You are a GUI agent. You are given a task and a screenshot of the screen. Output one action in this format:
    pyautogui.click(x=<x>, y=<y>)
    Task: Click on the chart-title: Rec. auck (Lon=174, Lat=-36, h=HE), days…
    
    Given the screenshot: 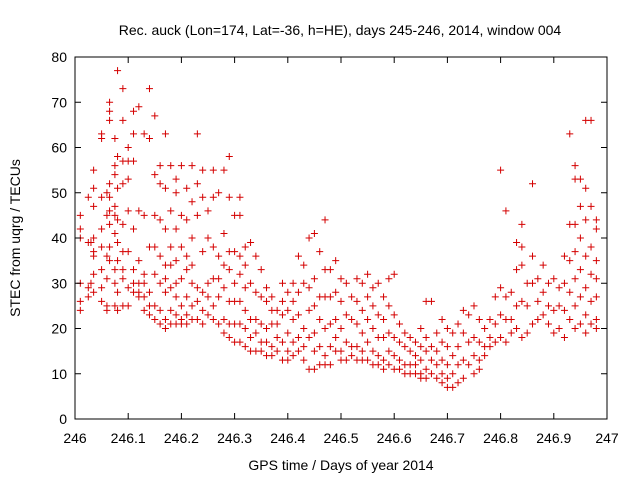 What is the action you would take?
    pyautogui.click(x=340, y=30)
    